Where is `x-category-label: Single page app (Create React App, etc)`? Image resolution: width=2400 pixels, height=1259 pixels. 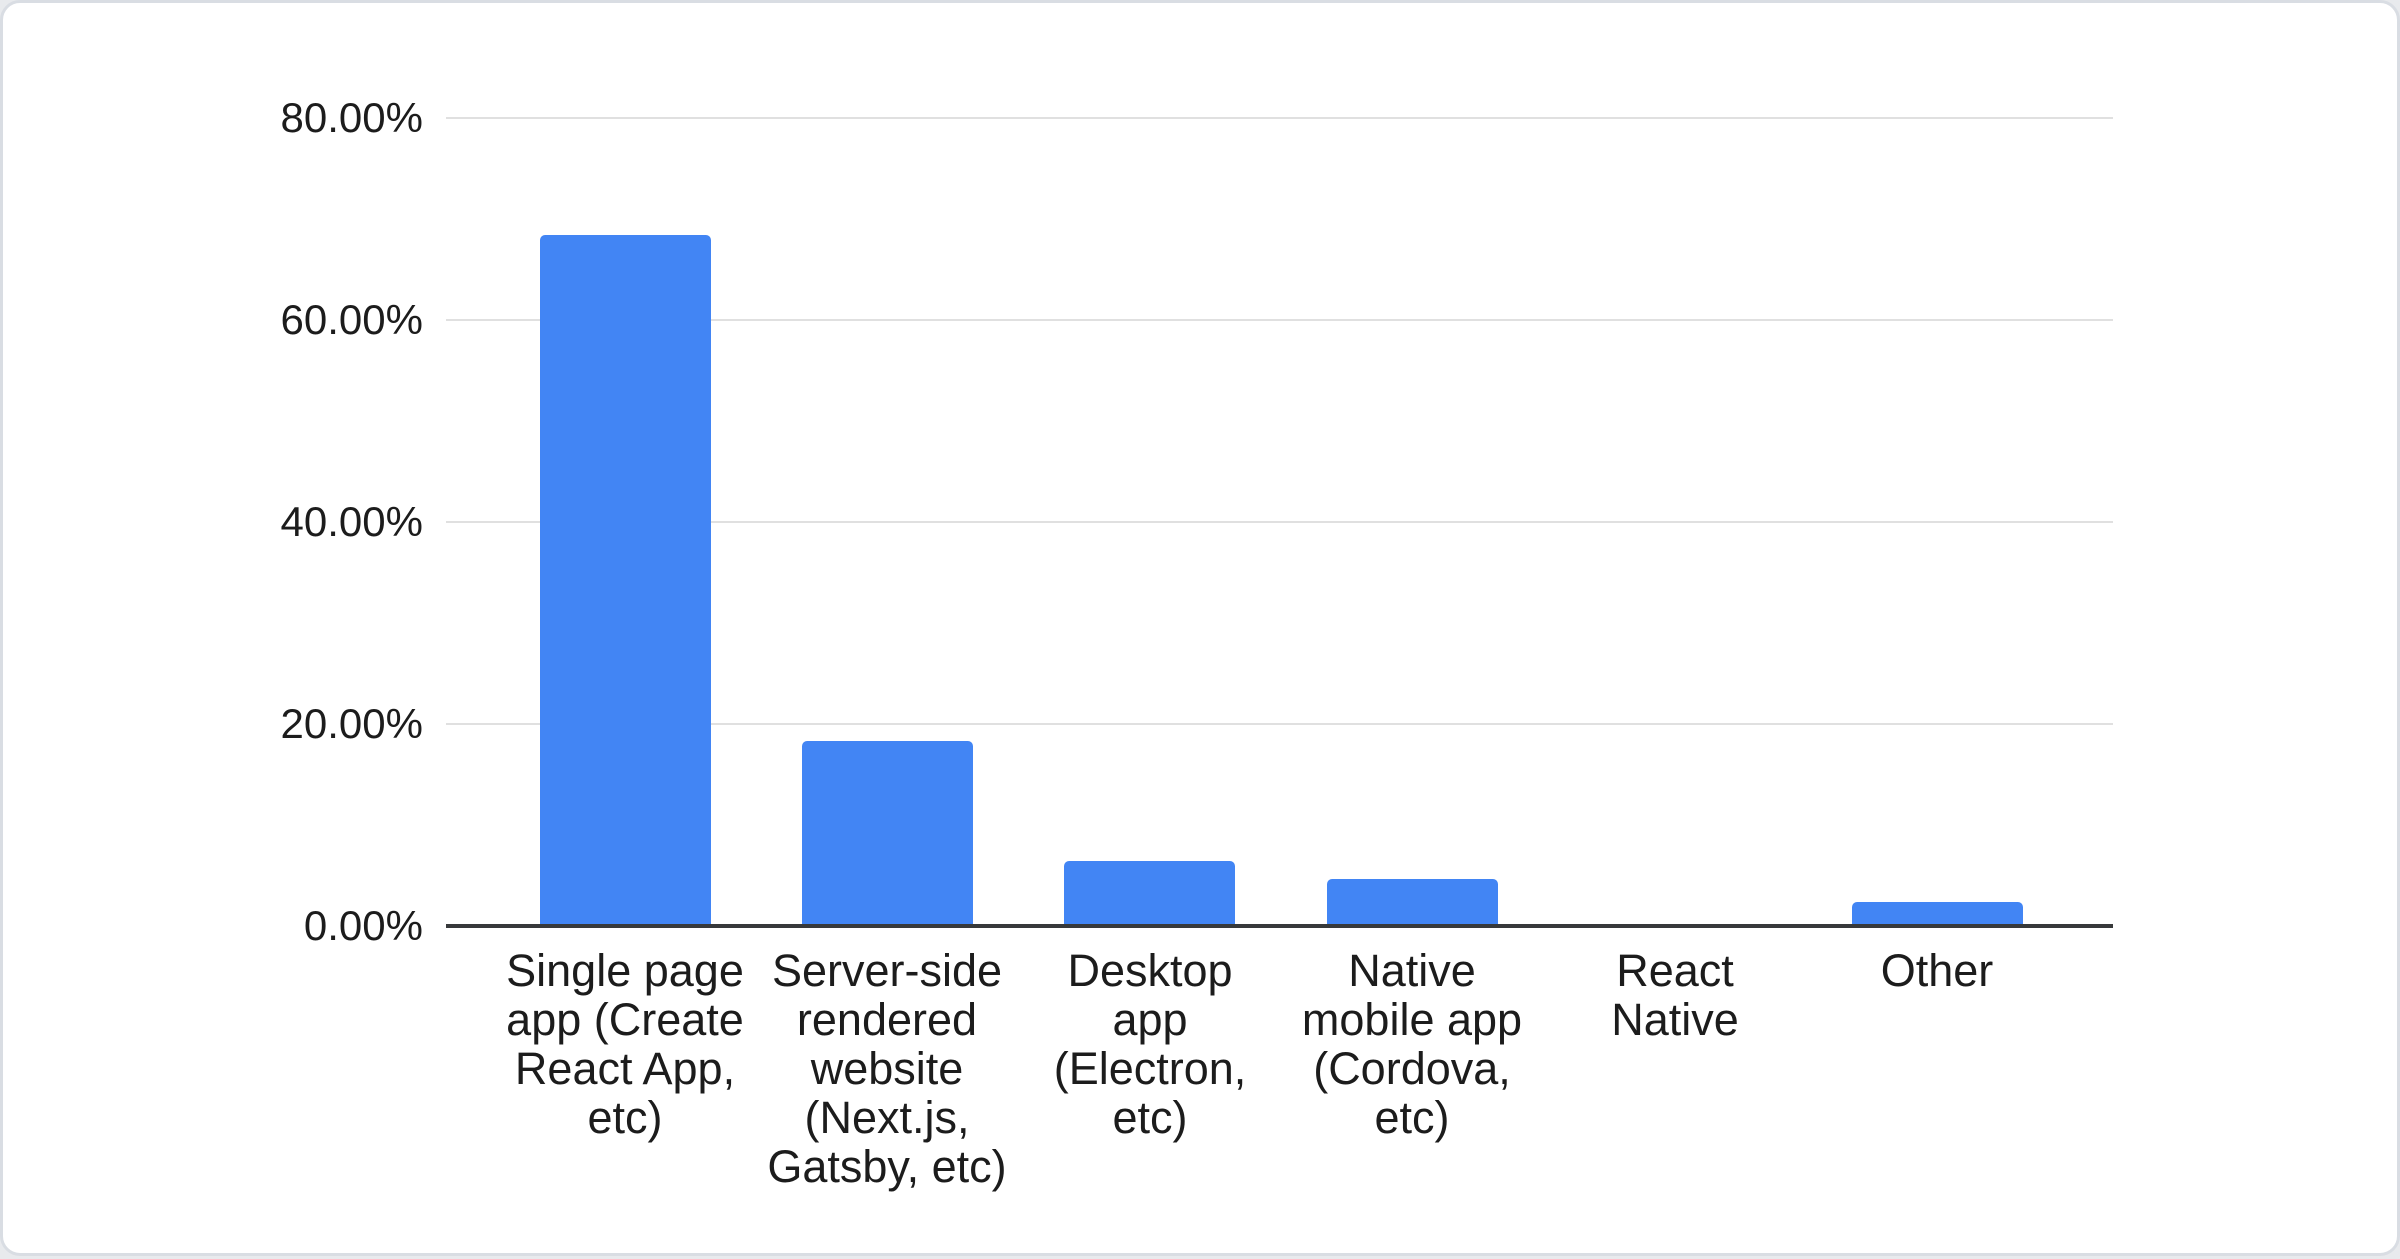 x-category-label: Single page app (Create React App, etc) is located at coordinates (625, 1044).